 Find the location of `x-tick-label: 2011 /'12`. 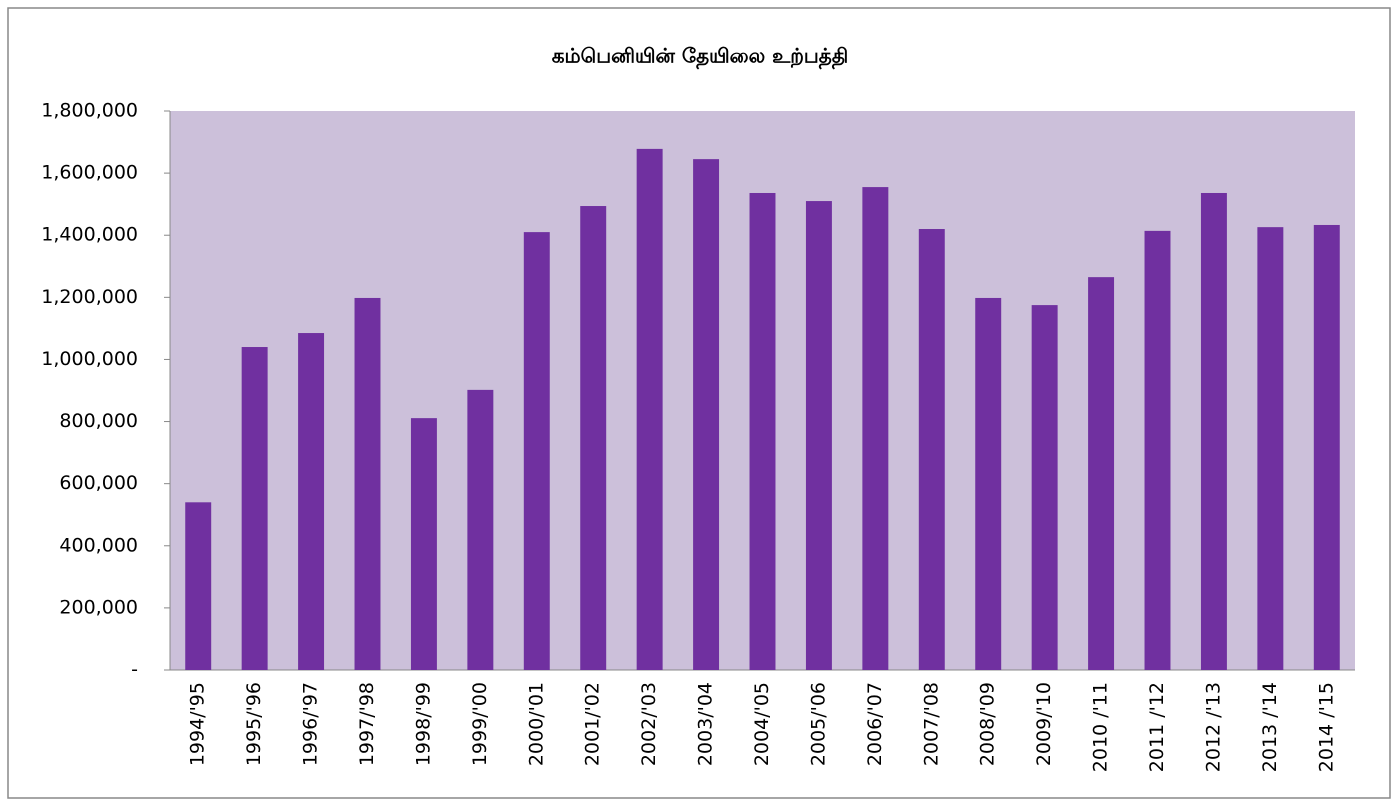

x-tick-label: 2011 /'12 is located at coordinates (1157, 727).